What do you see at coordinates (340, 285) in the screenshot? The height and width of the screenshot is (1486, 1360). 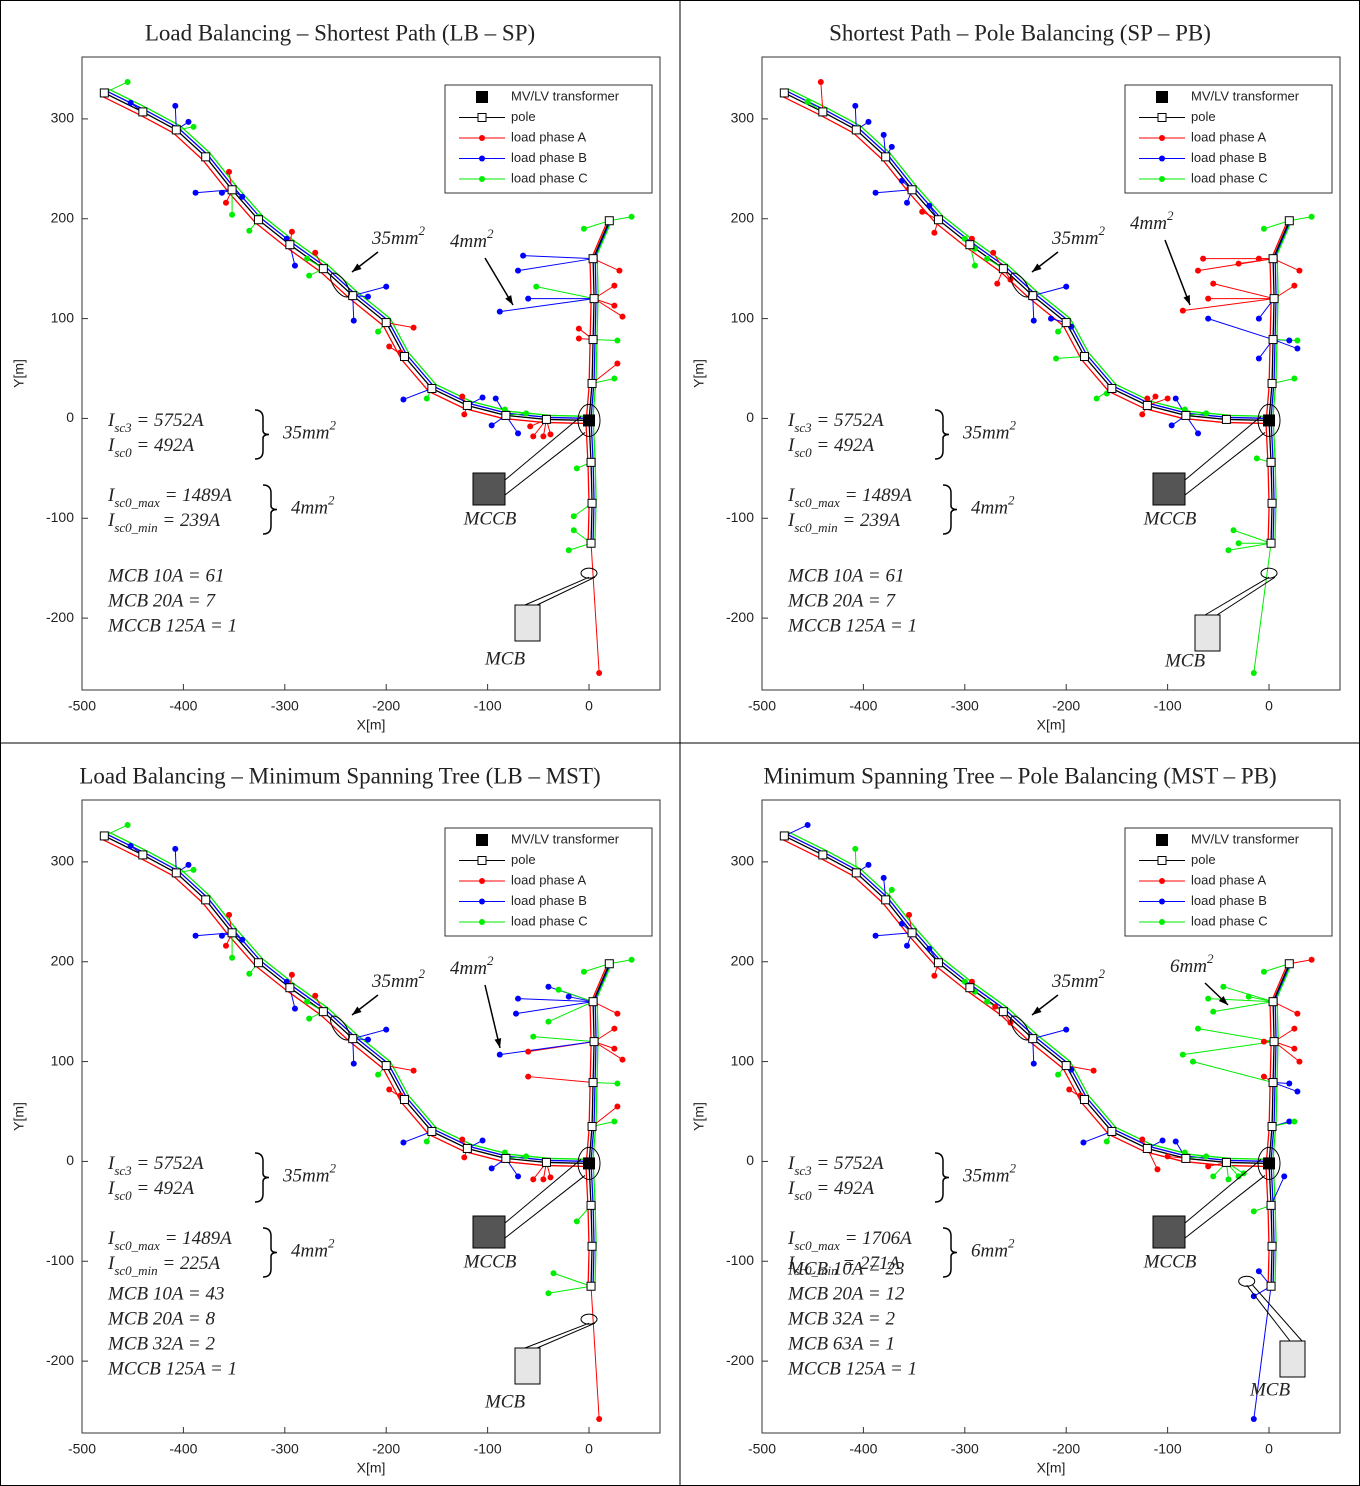 I see `cable-marker` at bounding box center [340, 285].